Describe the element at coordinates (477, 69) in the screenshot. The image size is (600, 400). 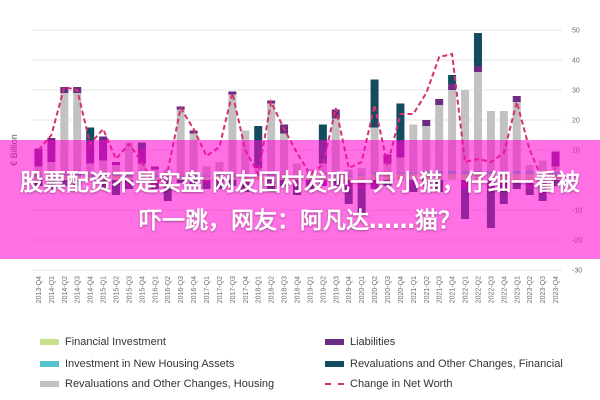
I see `bar-liabilities-2022-Q2` at that location.